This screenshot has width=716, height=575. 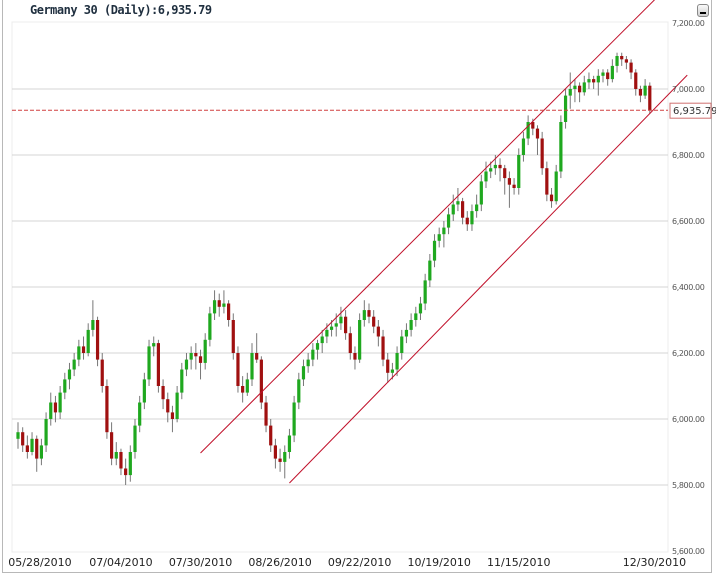 What do you see at coordinates (688, 221) in the screenshot?
I see `y-tick-label: 6,600.00` at bounding box center [688, 221].